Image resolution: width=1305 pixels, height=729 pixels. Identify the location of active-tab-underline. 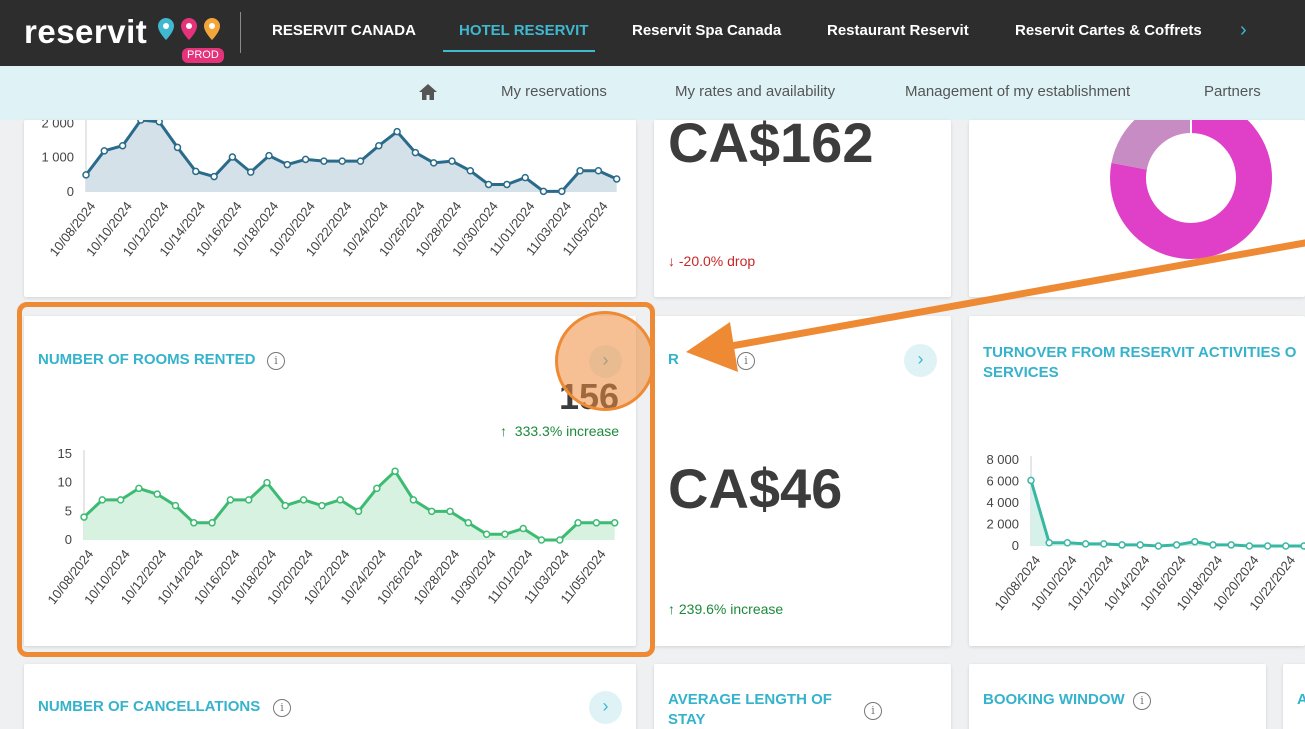
(519, 51).